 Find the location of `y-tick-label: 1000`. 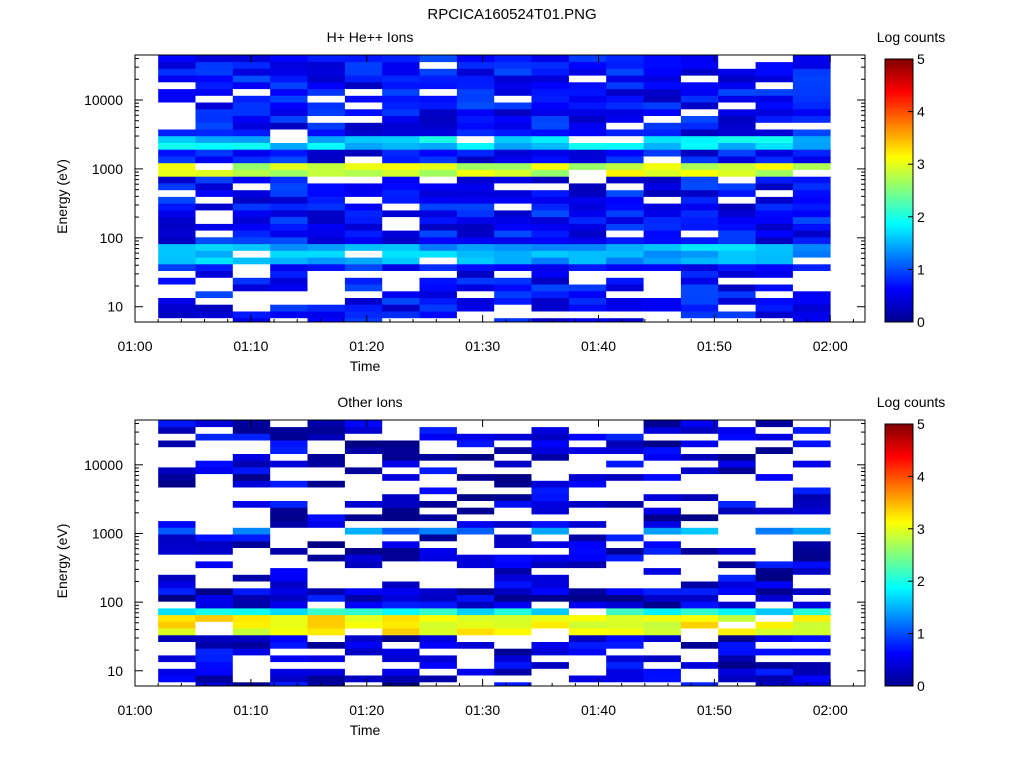

y-tick-label: 1000 is located at coordinates (107, 533).